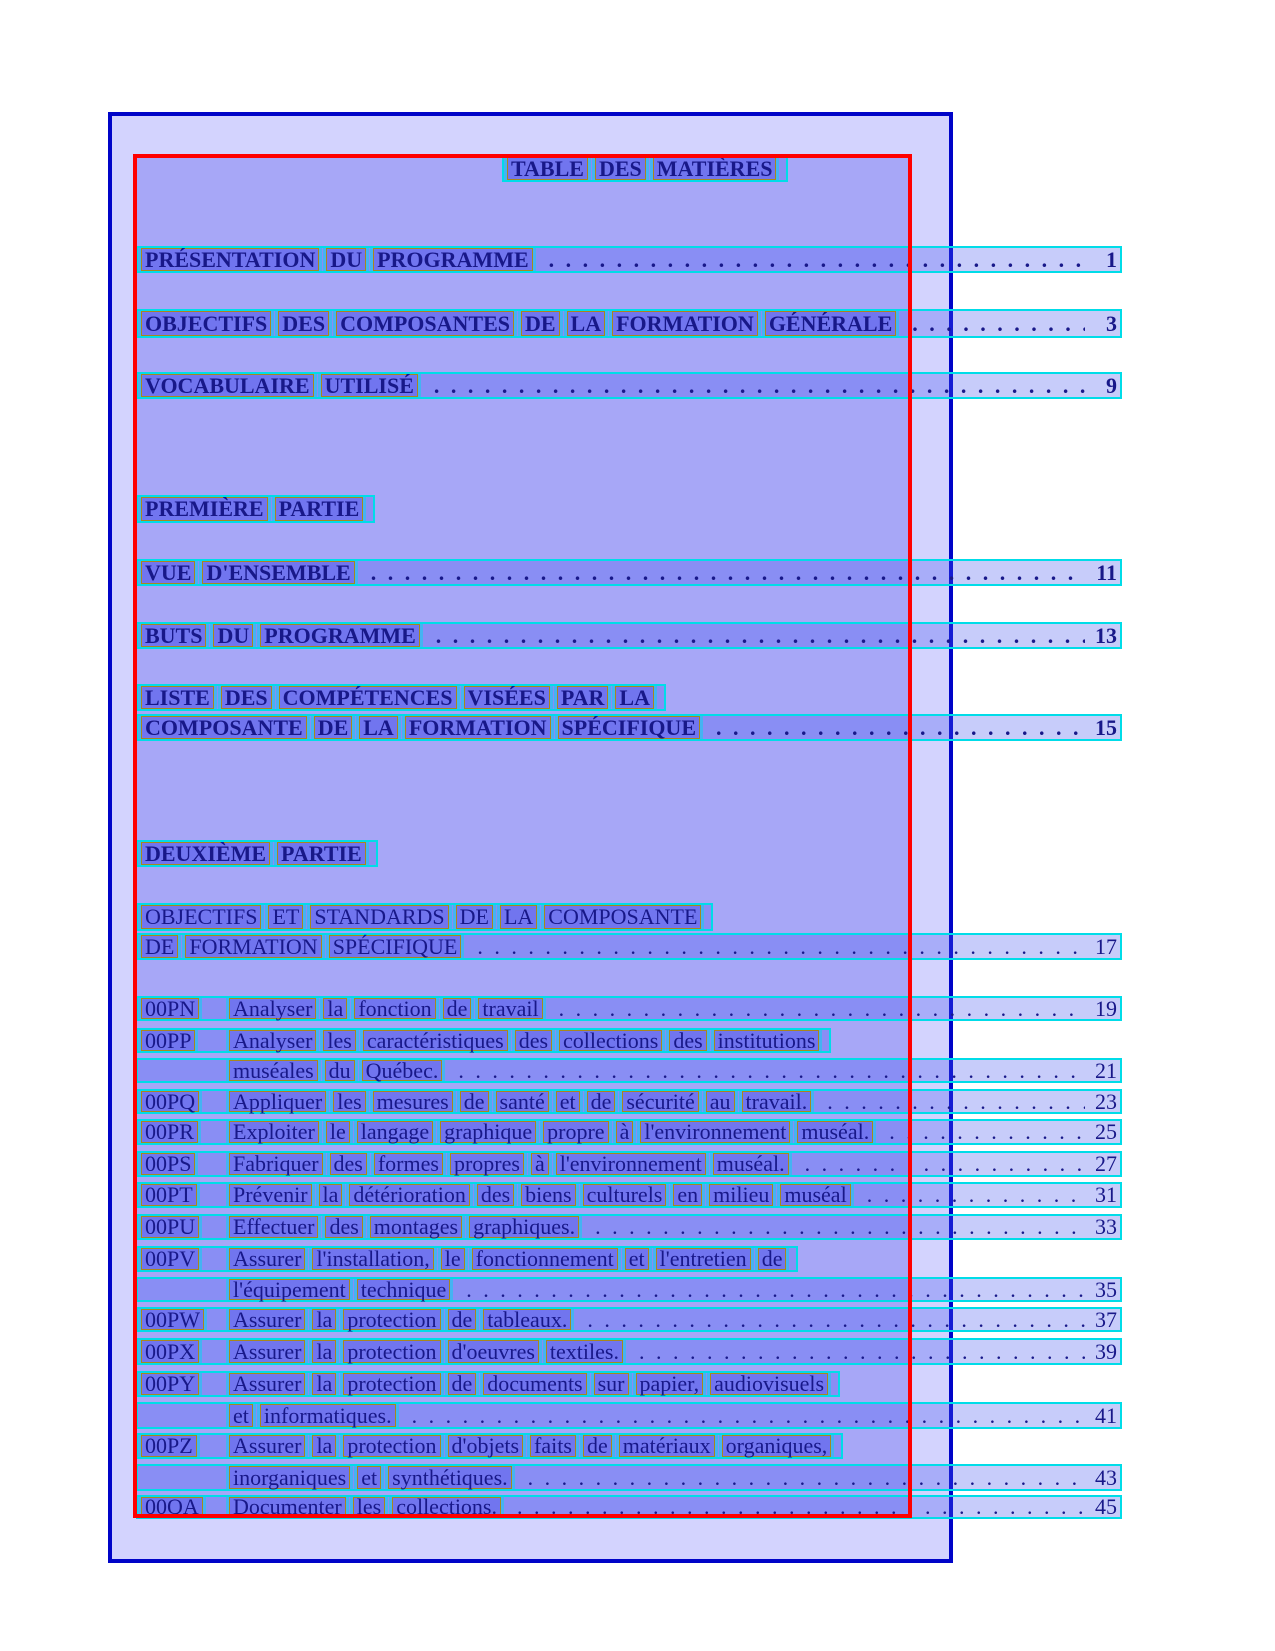 Image resolution: width=1275 pixels, height=1651 pixels. What do you see at coordinates (584, 1351) in the screenshot?
I see `word-box: textiles.` at bounding box center [584, 1351].